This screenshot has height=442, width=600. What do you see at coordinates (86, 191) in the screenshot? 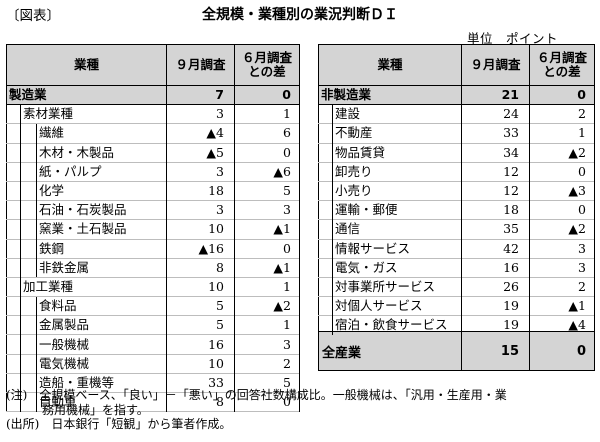
I see `industry-label: 化学` at bounding box center [86, 191].